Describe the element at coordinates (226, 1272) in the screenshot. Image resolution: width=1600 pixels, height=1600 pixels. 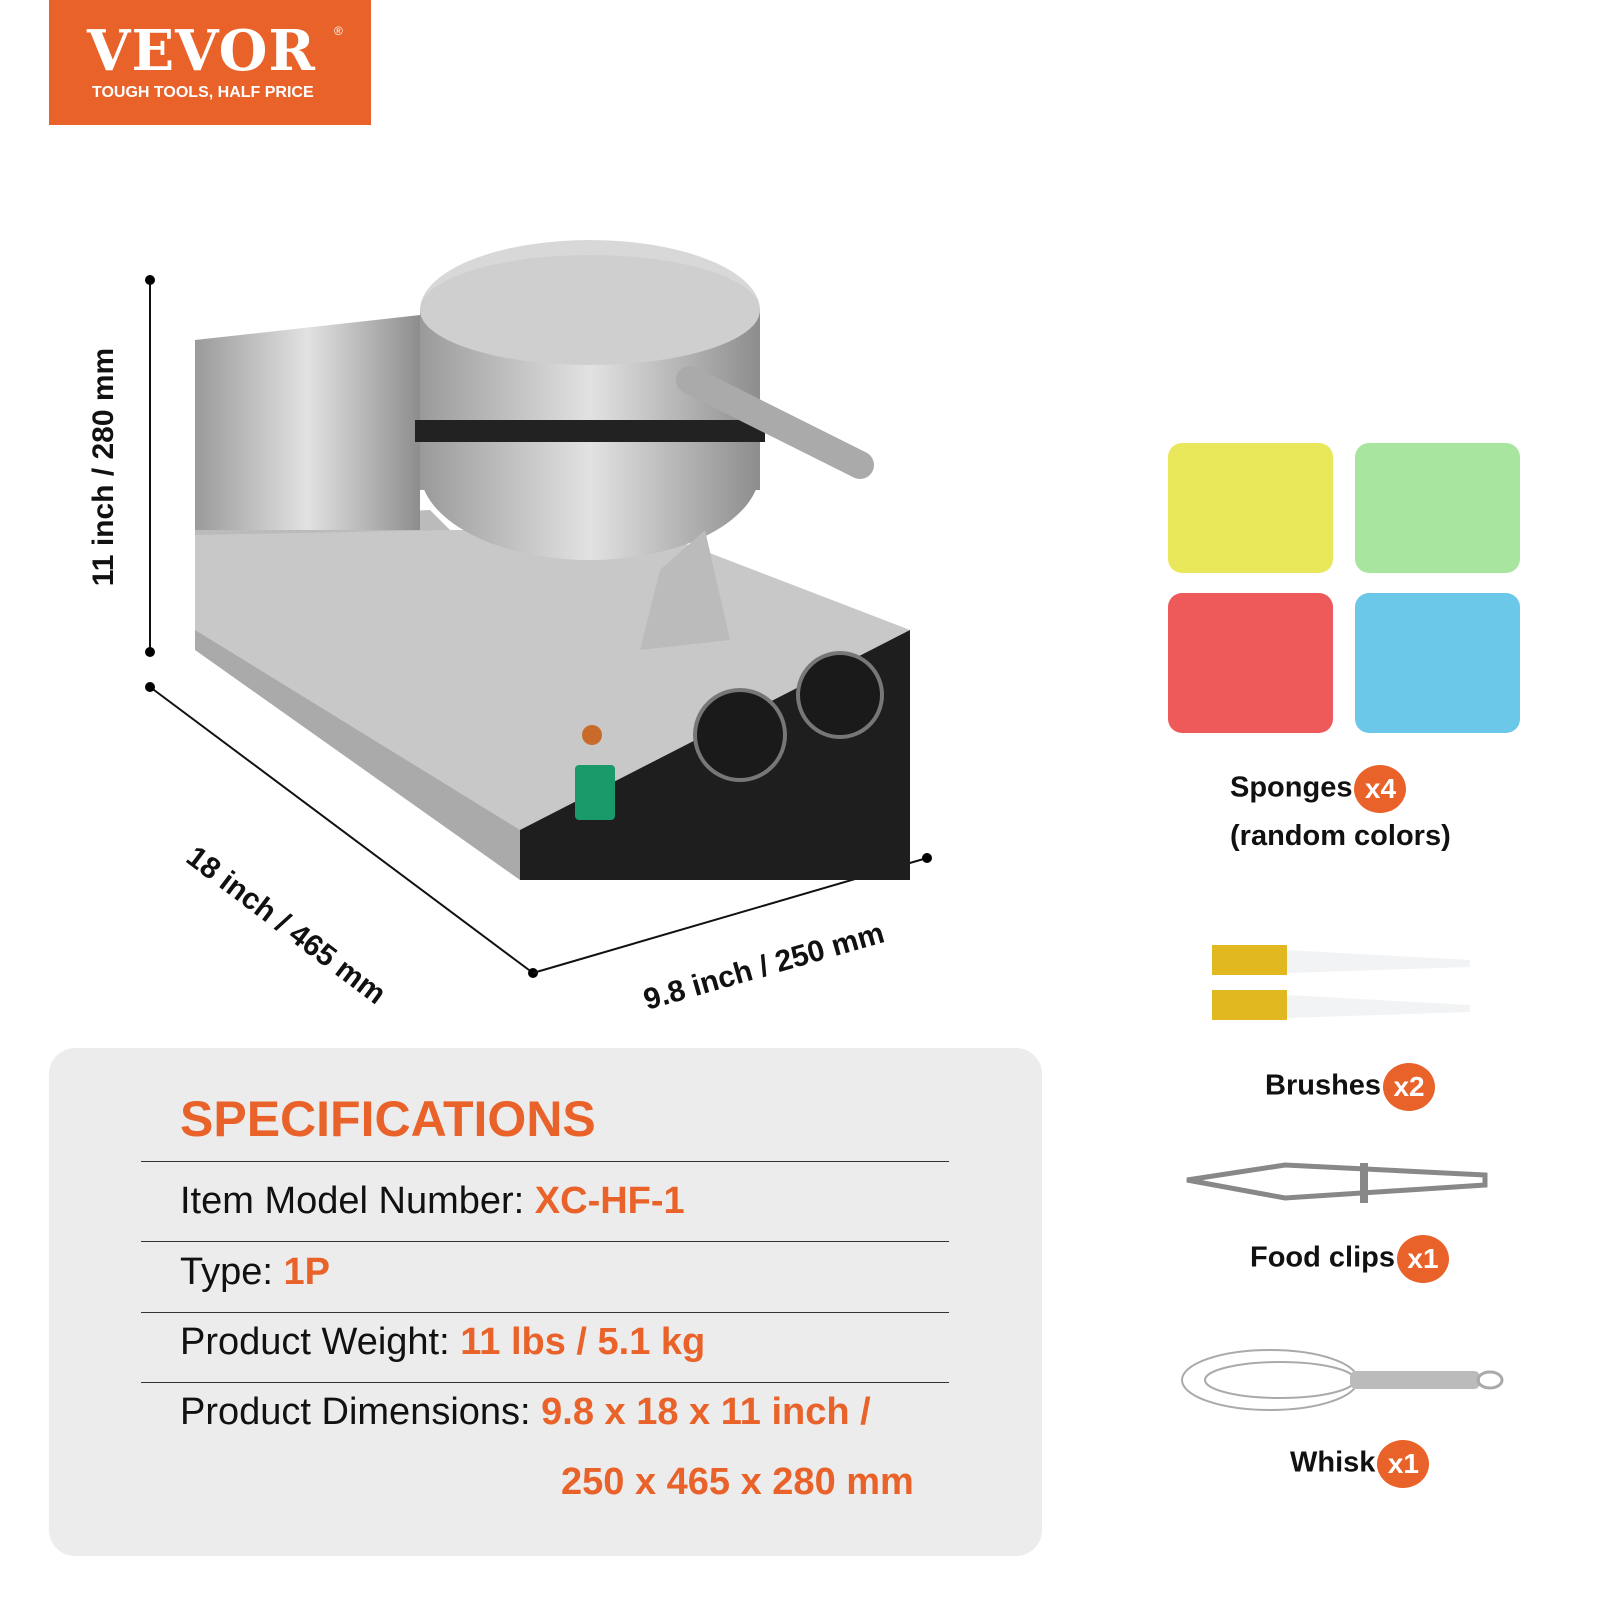
I see `spec-label: Type:` at that location.